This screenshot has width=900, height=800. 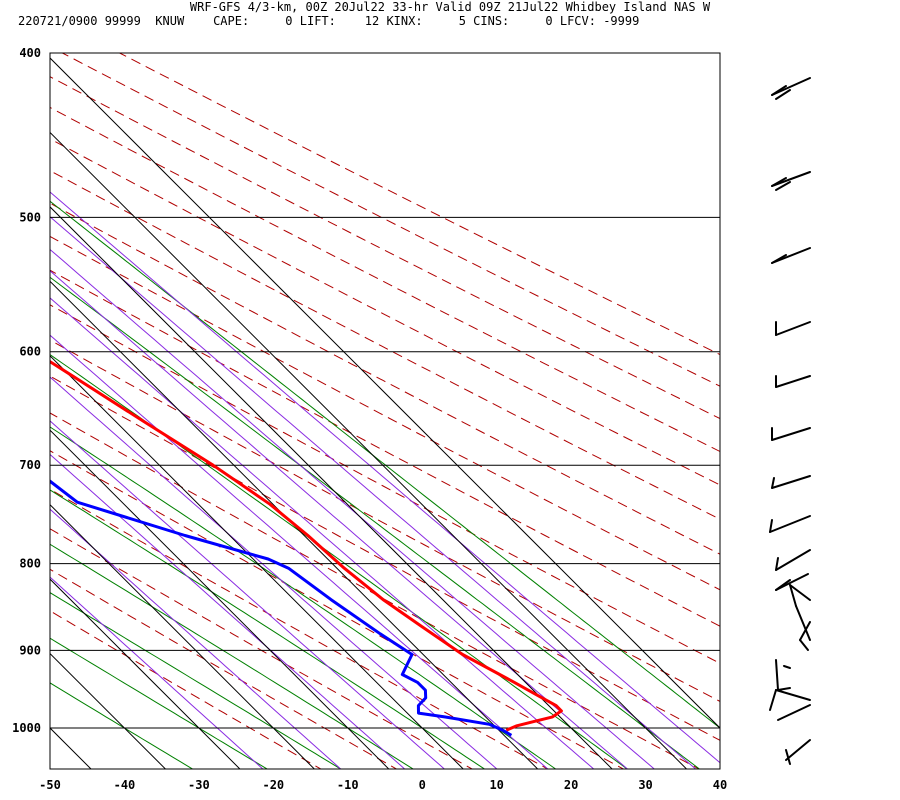 I want to click on y-tick-label: 400, so click(x=30, y=53).